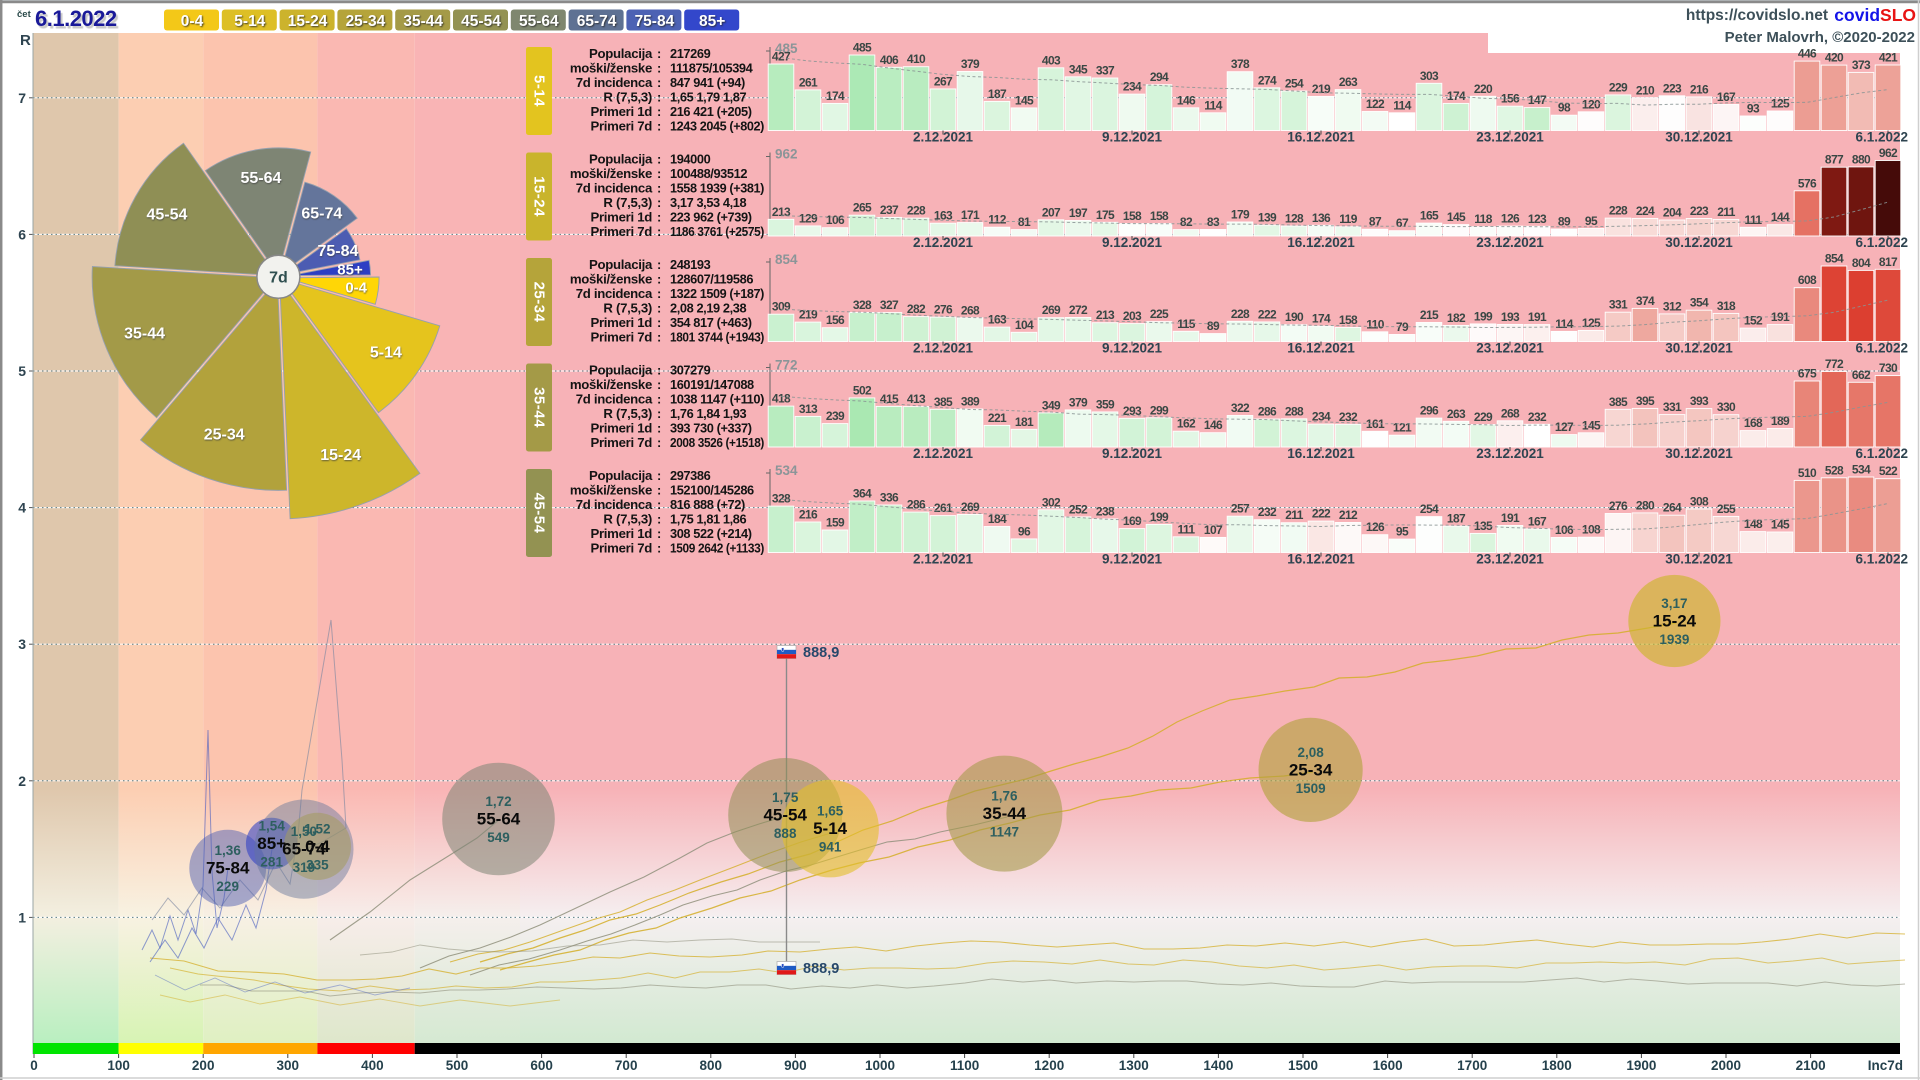 The width and height of the screenshot is (1920, 1080). What do you see at coordinates (1726, 509) in the screenshot?
I see `svg-text: 255` at bounding box center [1726, 509].